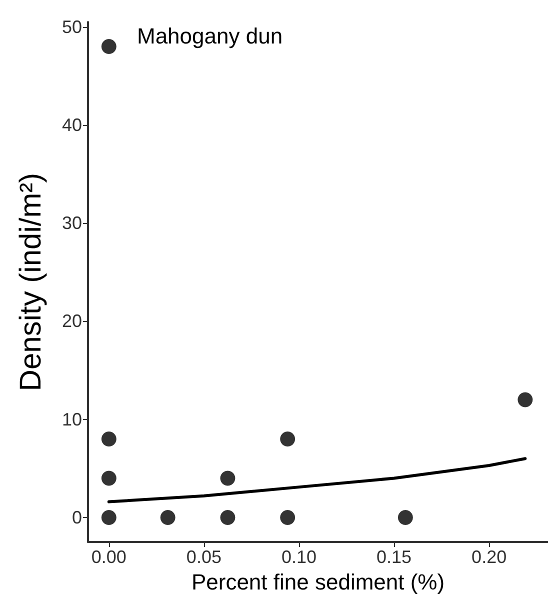  Describe the element at coordinates (72, 321) in the screenshot. I see `y-tick-label: 20` at that location.